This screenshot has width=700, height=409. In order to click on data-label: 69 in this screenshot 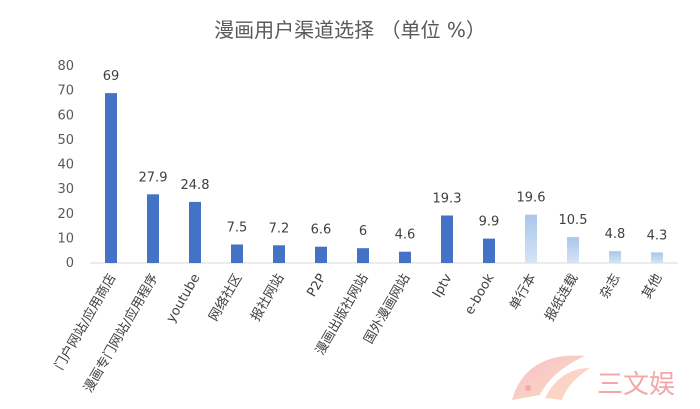, I will do `click(111, 76)`.